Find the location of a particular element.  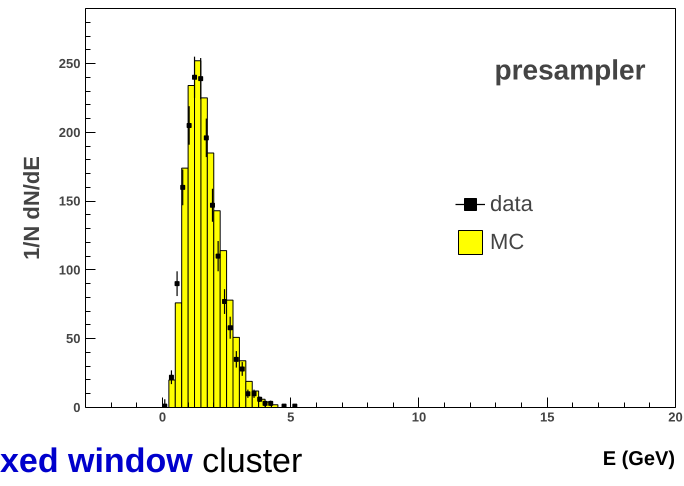

annotation: presampler is located at coordinates (570, 70).